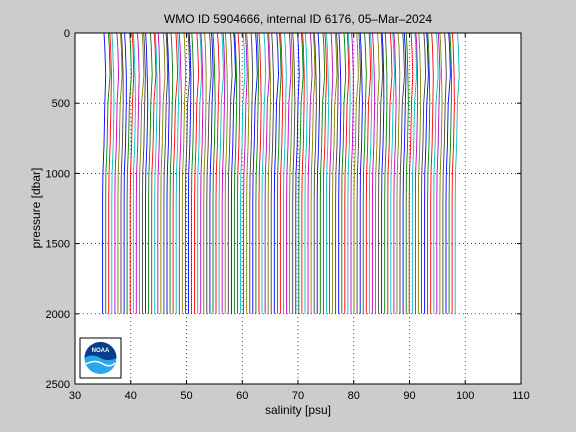  Describe the element at coordinates (100, 363) in the screenshot. I see `noaa-logo-wave` at that location.